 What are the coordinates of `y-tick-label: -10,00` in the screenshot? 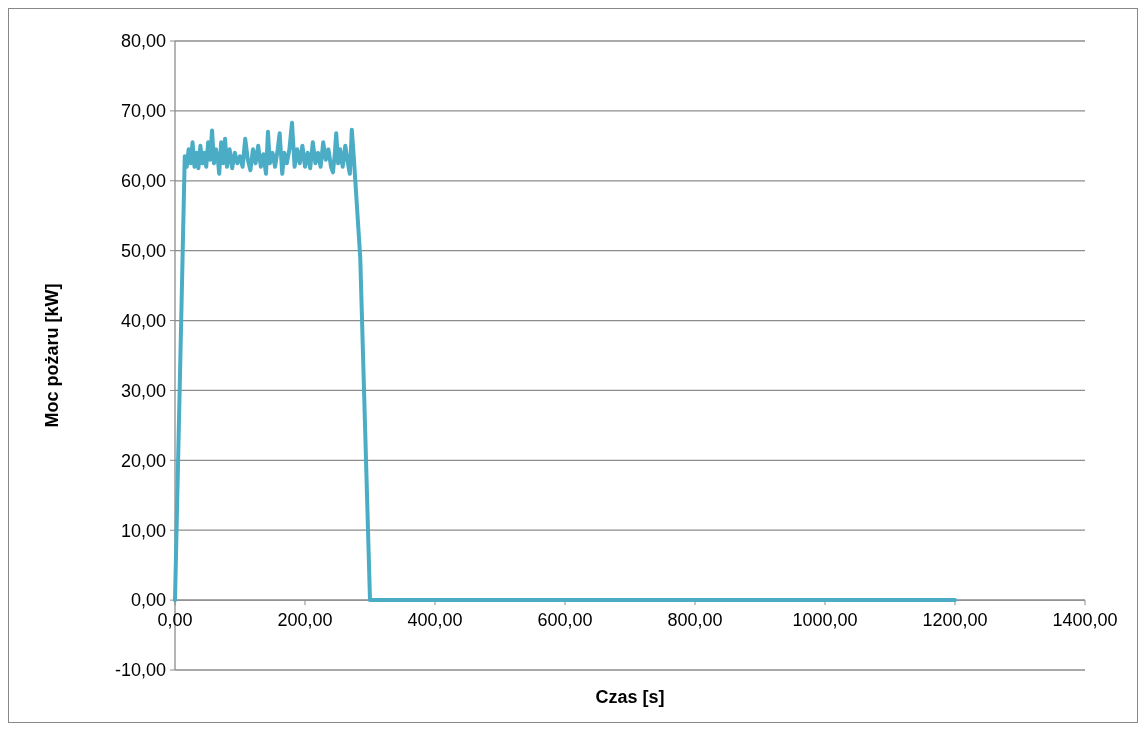 It's located at (140, 670).